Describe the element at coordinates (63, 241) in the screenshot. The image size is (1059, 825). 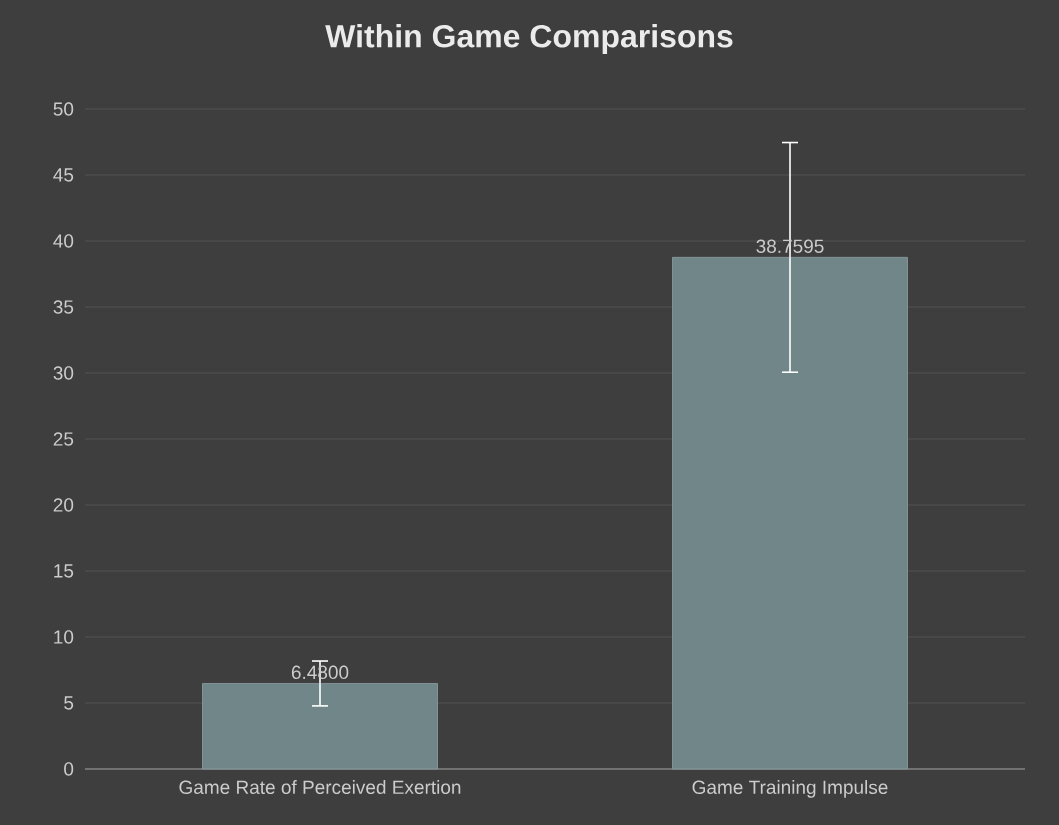
I see `y-tick-label: 40` at that location.